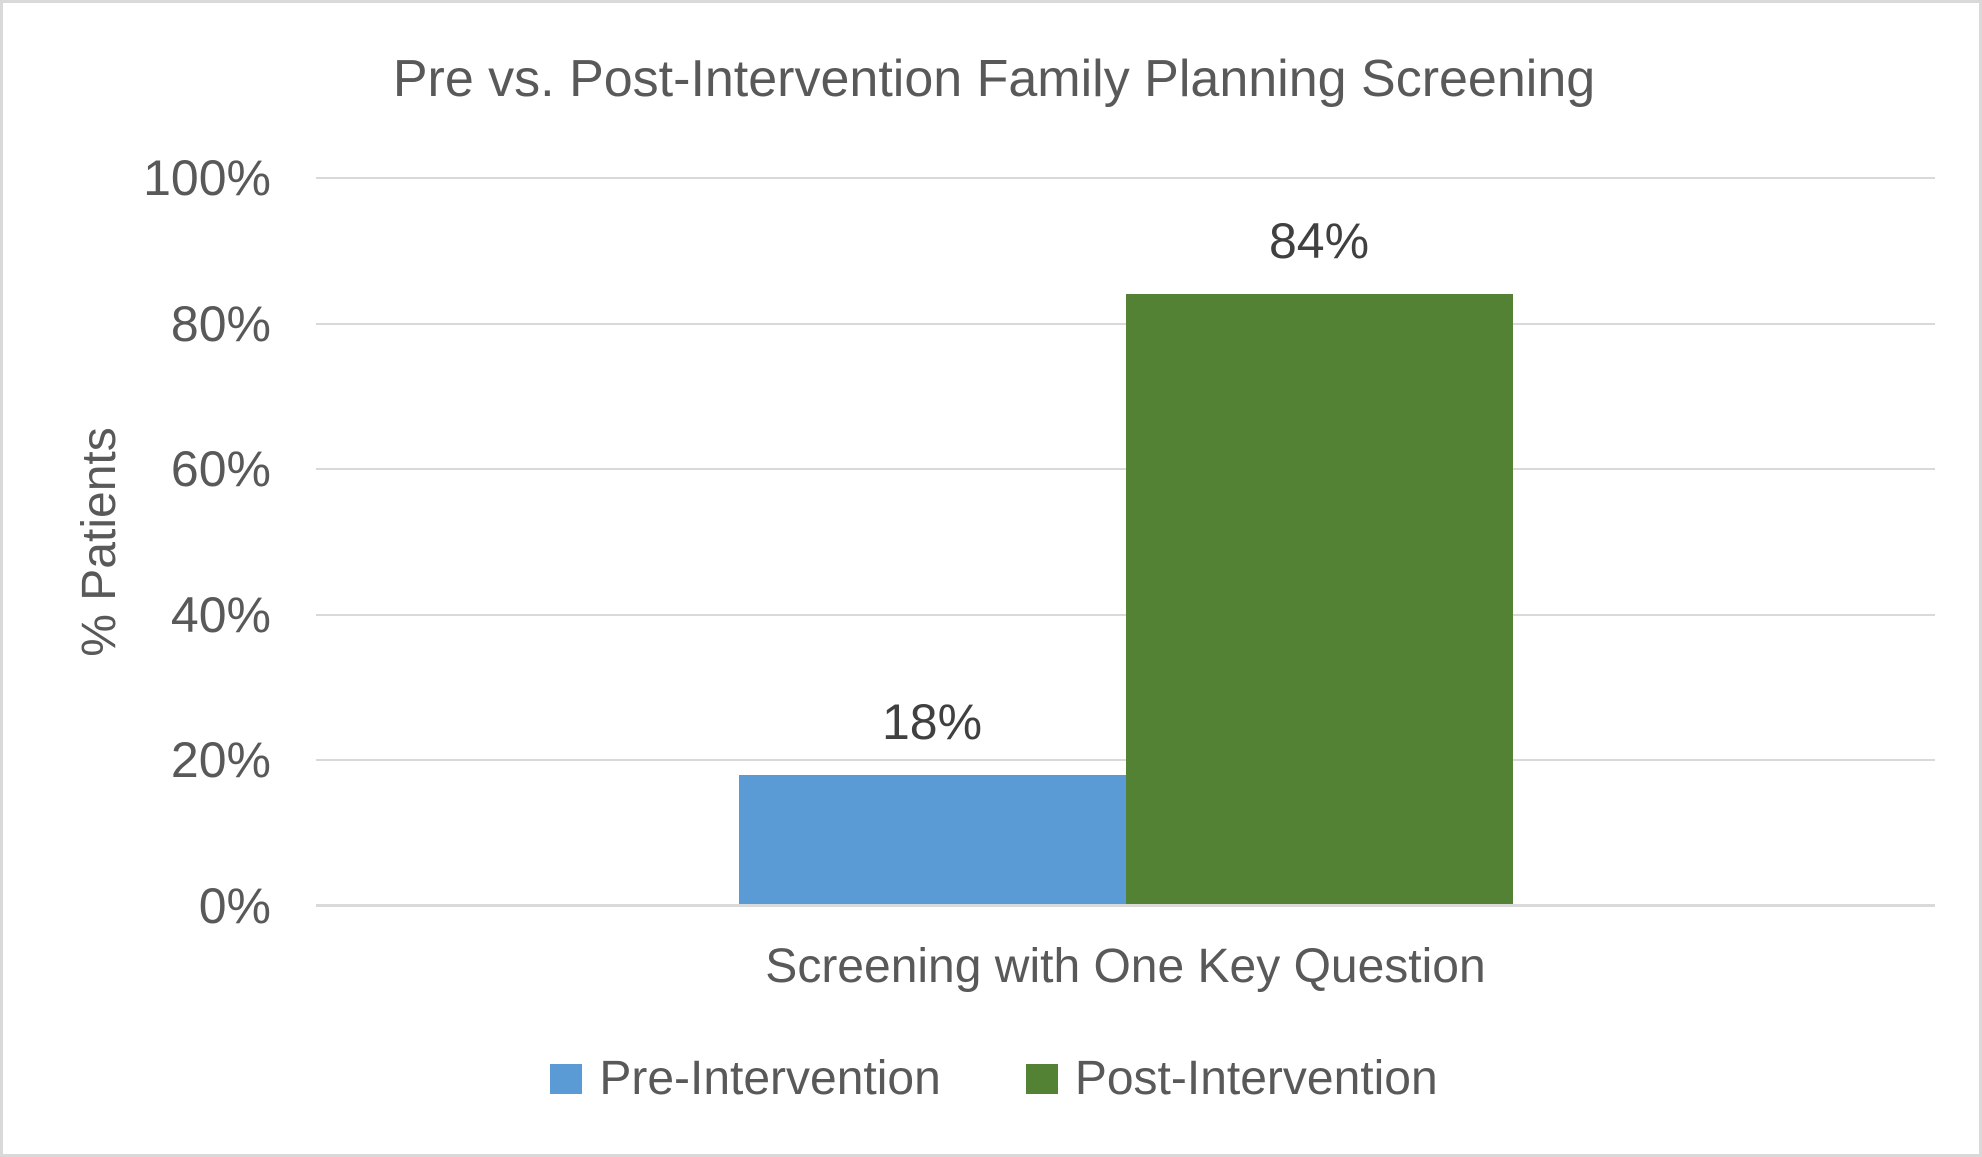  Describe the element at coordinates (220, 760) in the screenshot. I see `y-tick-label-20: 20%` at that location.